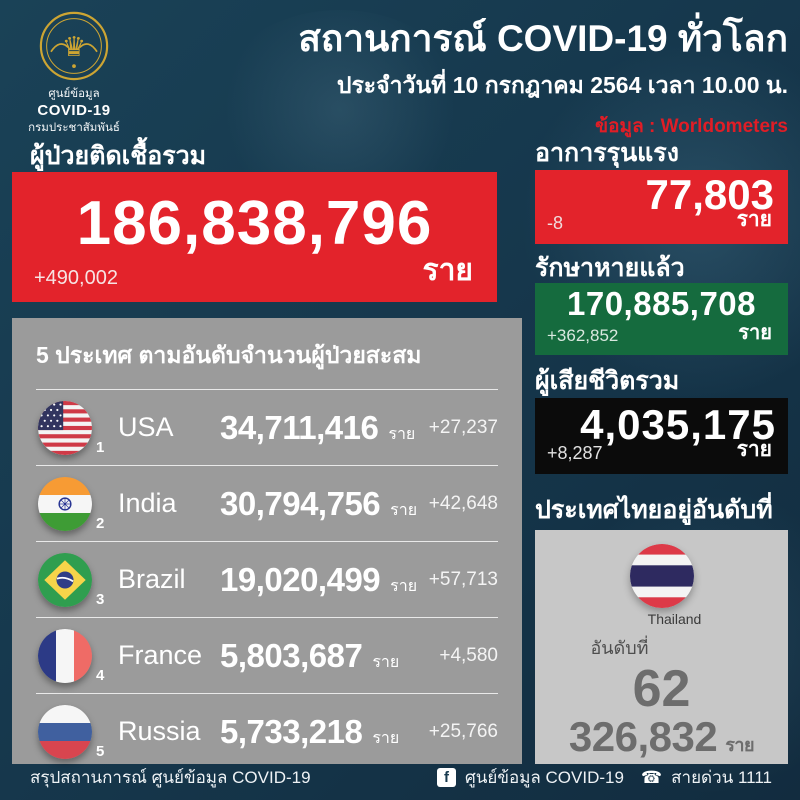 Image resolution: width=800 pixels, height=800 pixels. Describe the element at coordinates (583, 335) in the screenshot. I see `recovered-delta: +362,852` at that location.